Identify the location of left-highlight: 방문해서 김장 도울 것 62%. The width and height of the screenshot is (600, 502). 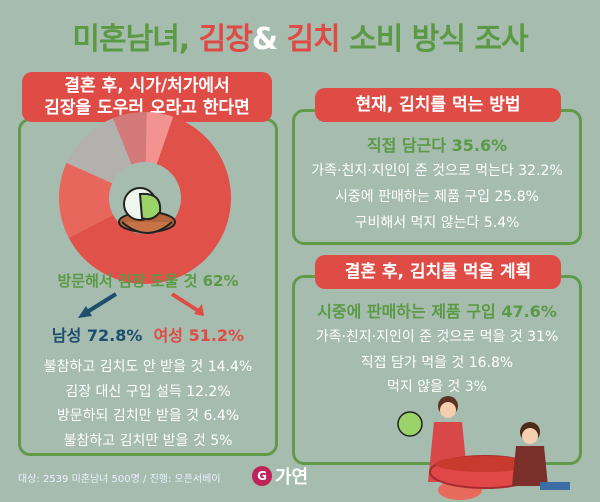
(148, 281).